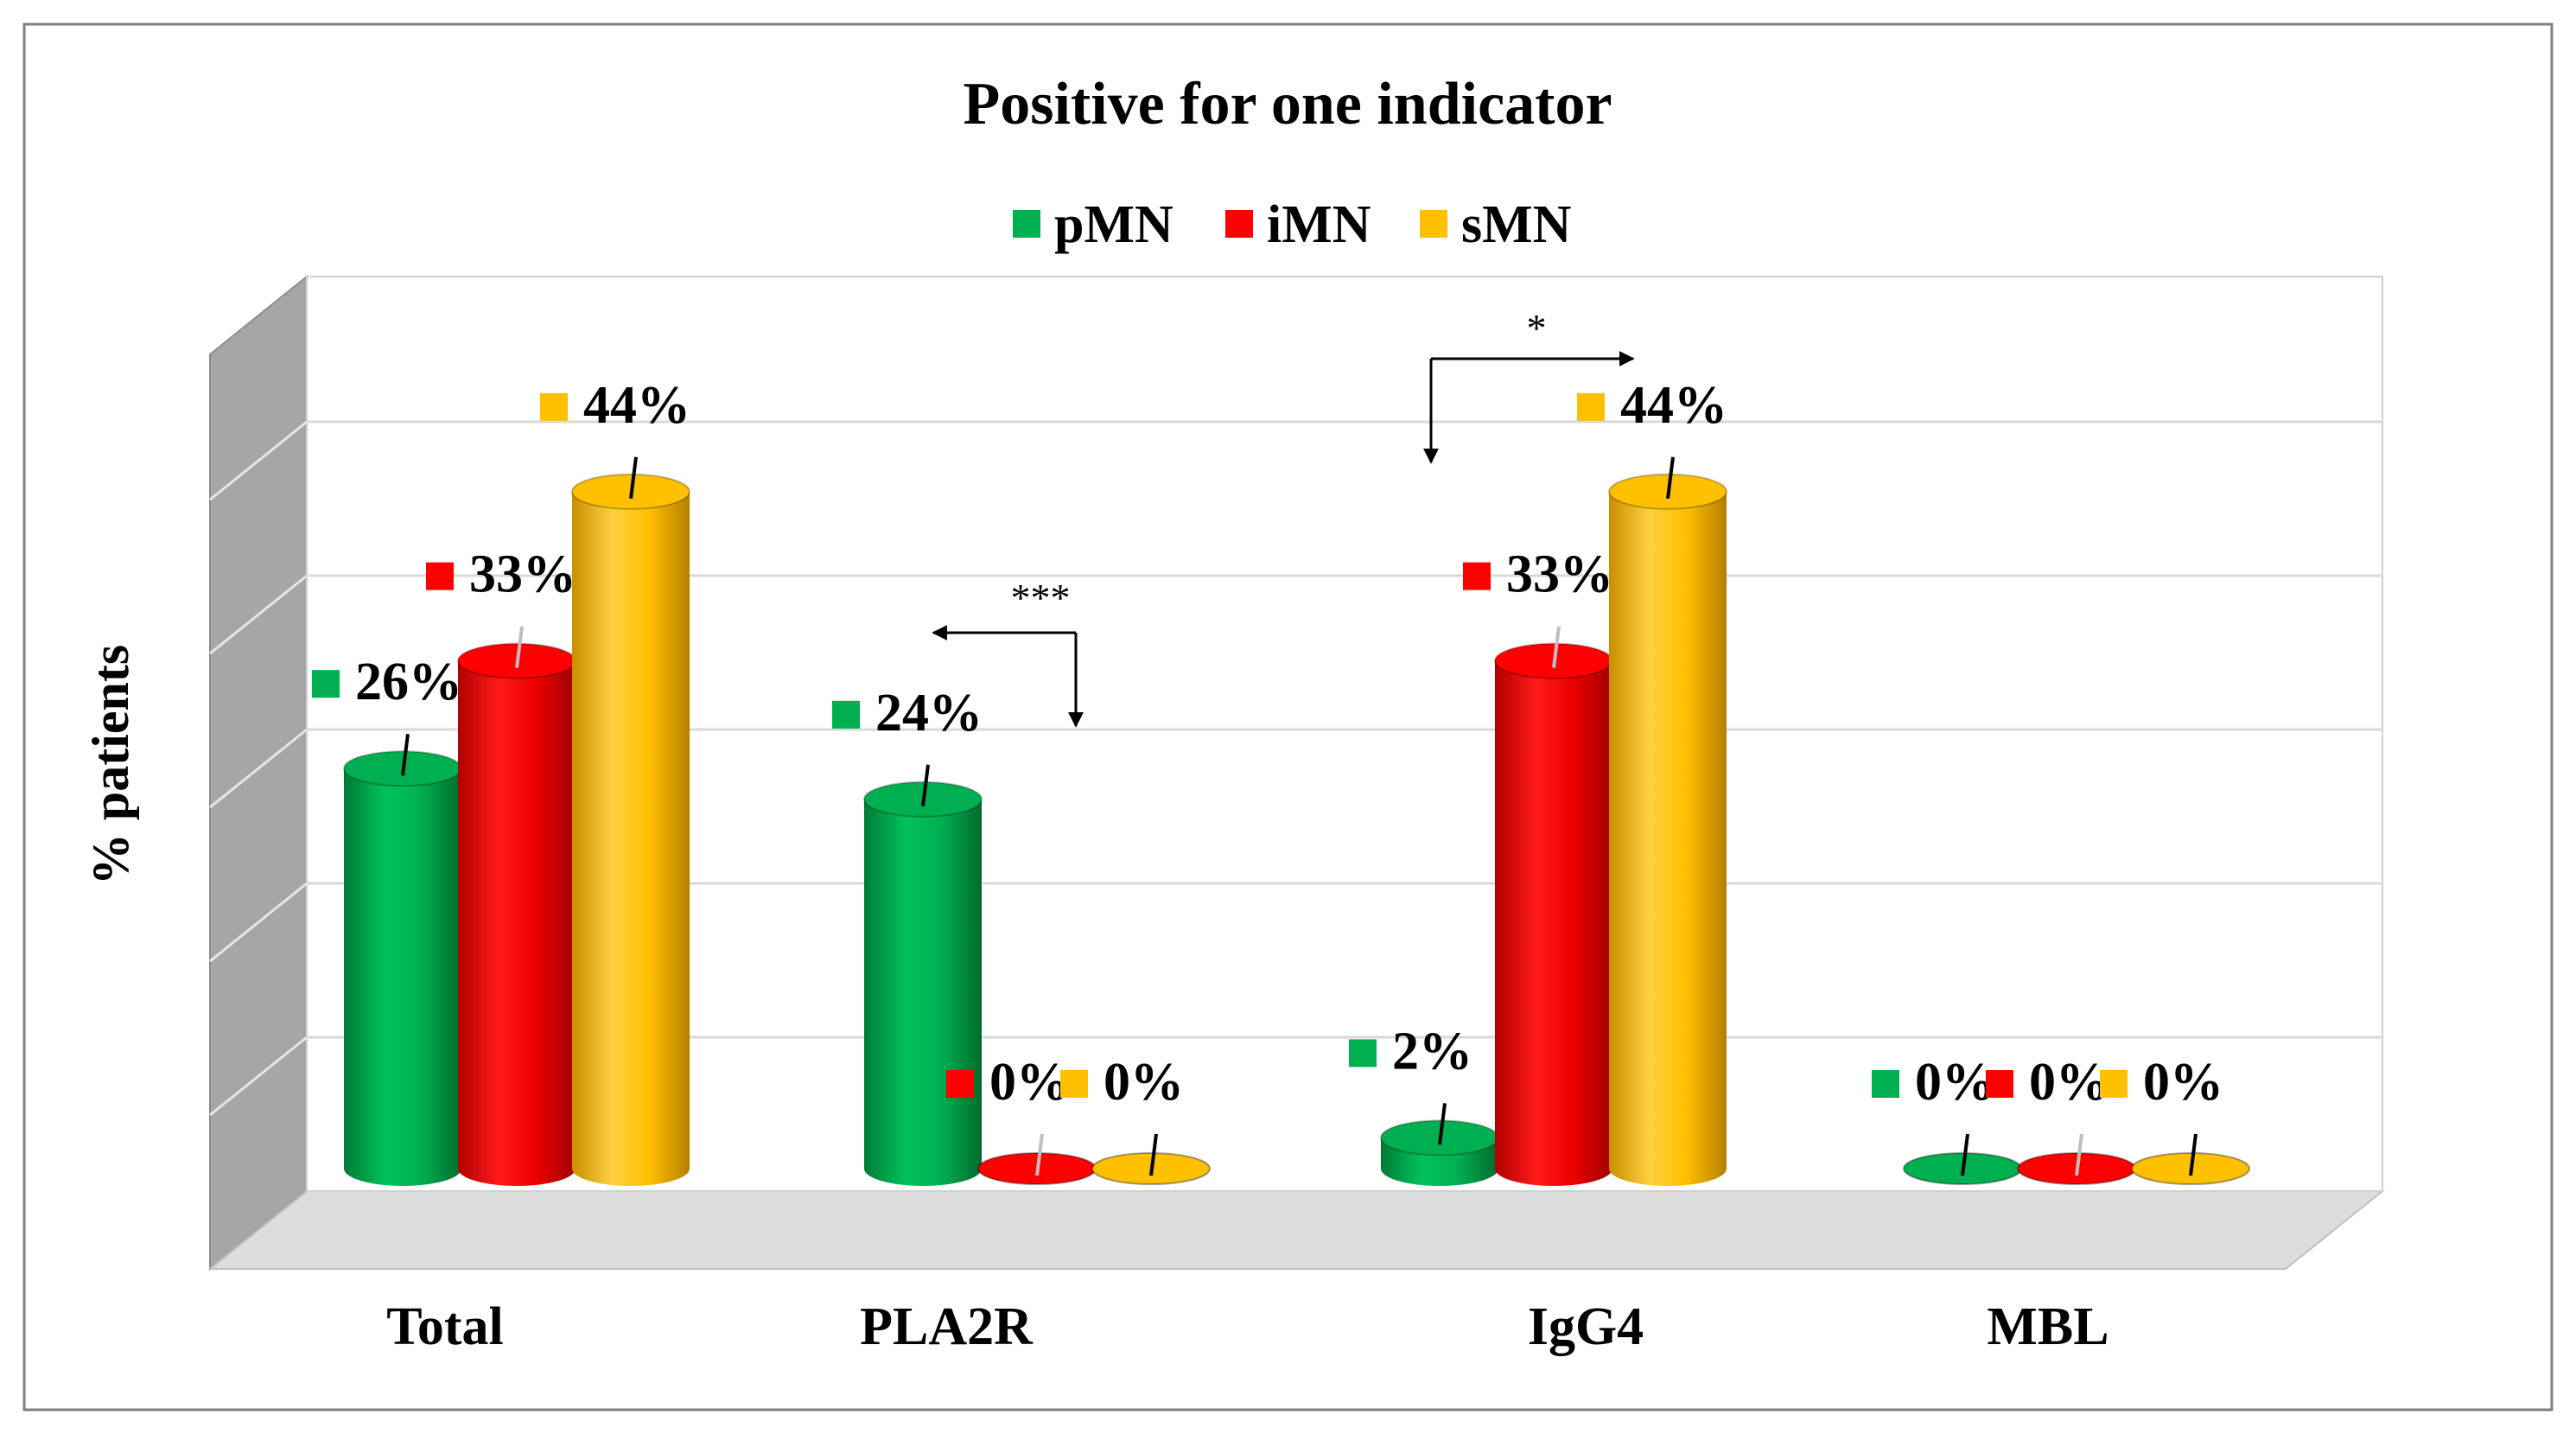 This screenshot has height=1434, width=2576. I want to click on bar-igg4-smn, so click(1668, 830).